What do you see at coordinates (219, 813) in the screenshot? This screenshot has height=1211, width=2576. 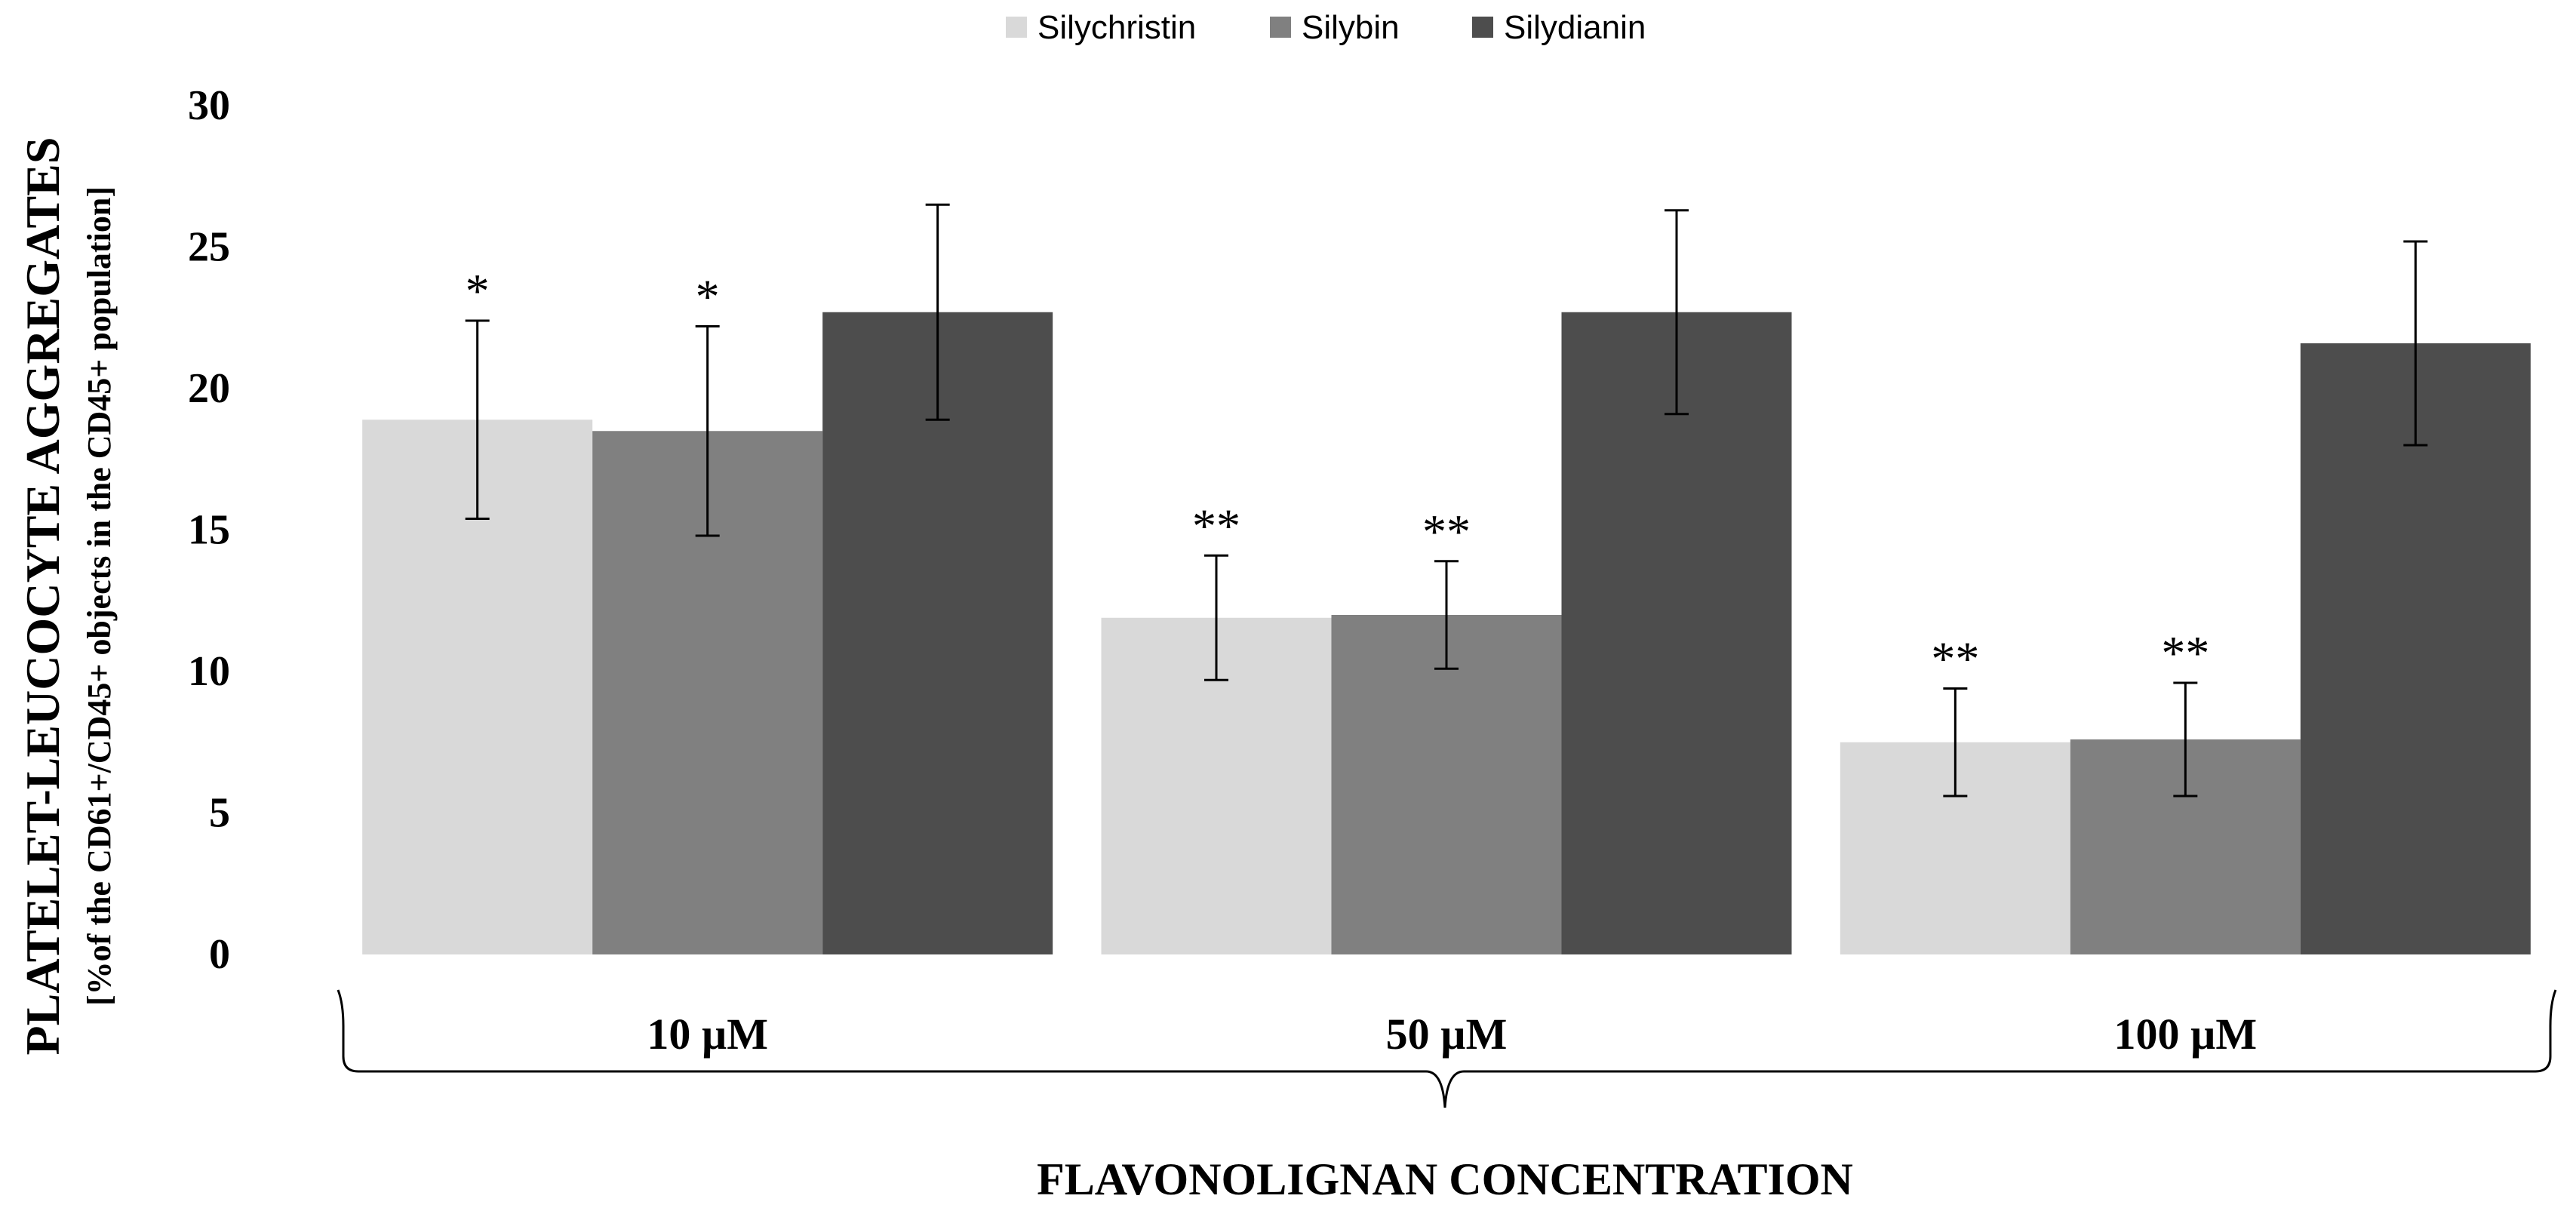 I see `y-tick-label: 5` at bounding box center [219, 813].